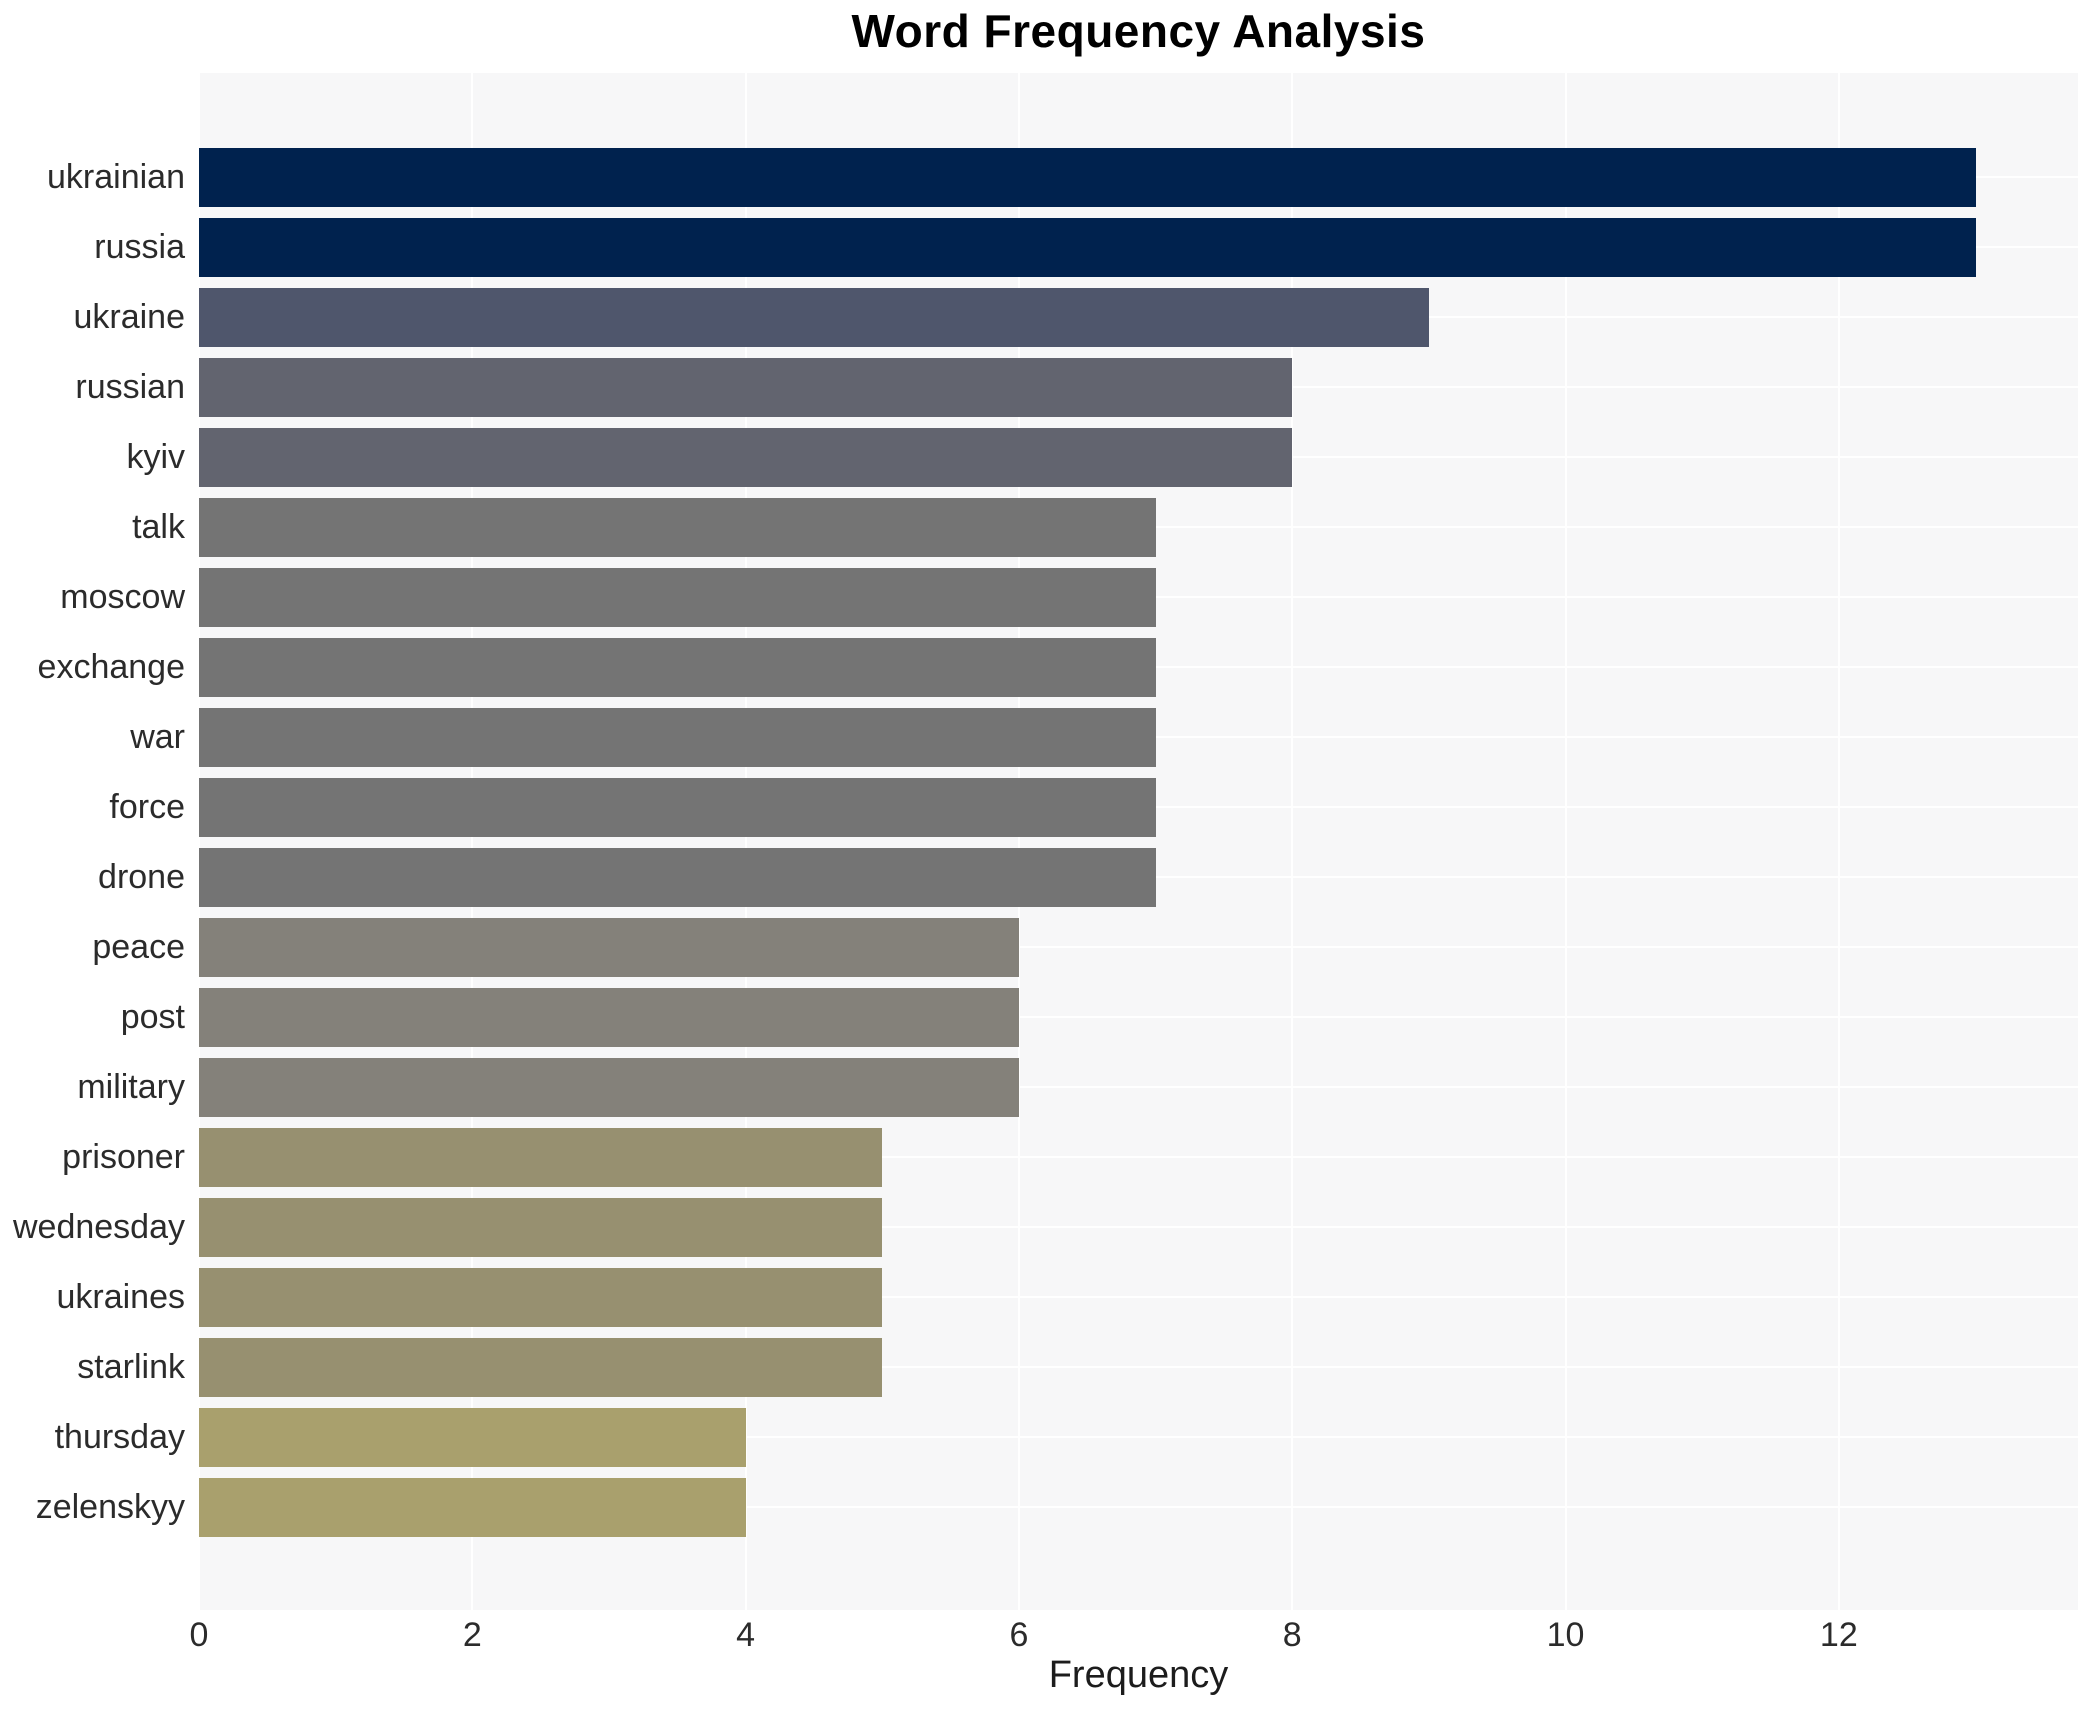 This screenshot has height=1710, width=2078. Describe the element at coordinates (677, 807) in the screenshot. I see `bar-force` at that location.